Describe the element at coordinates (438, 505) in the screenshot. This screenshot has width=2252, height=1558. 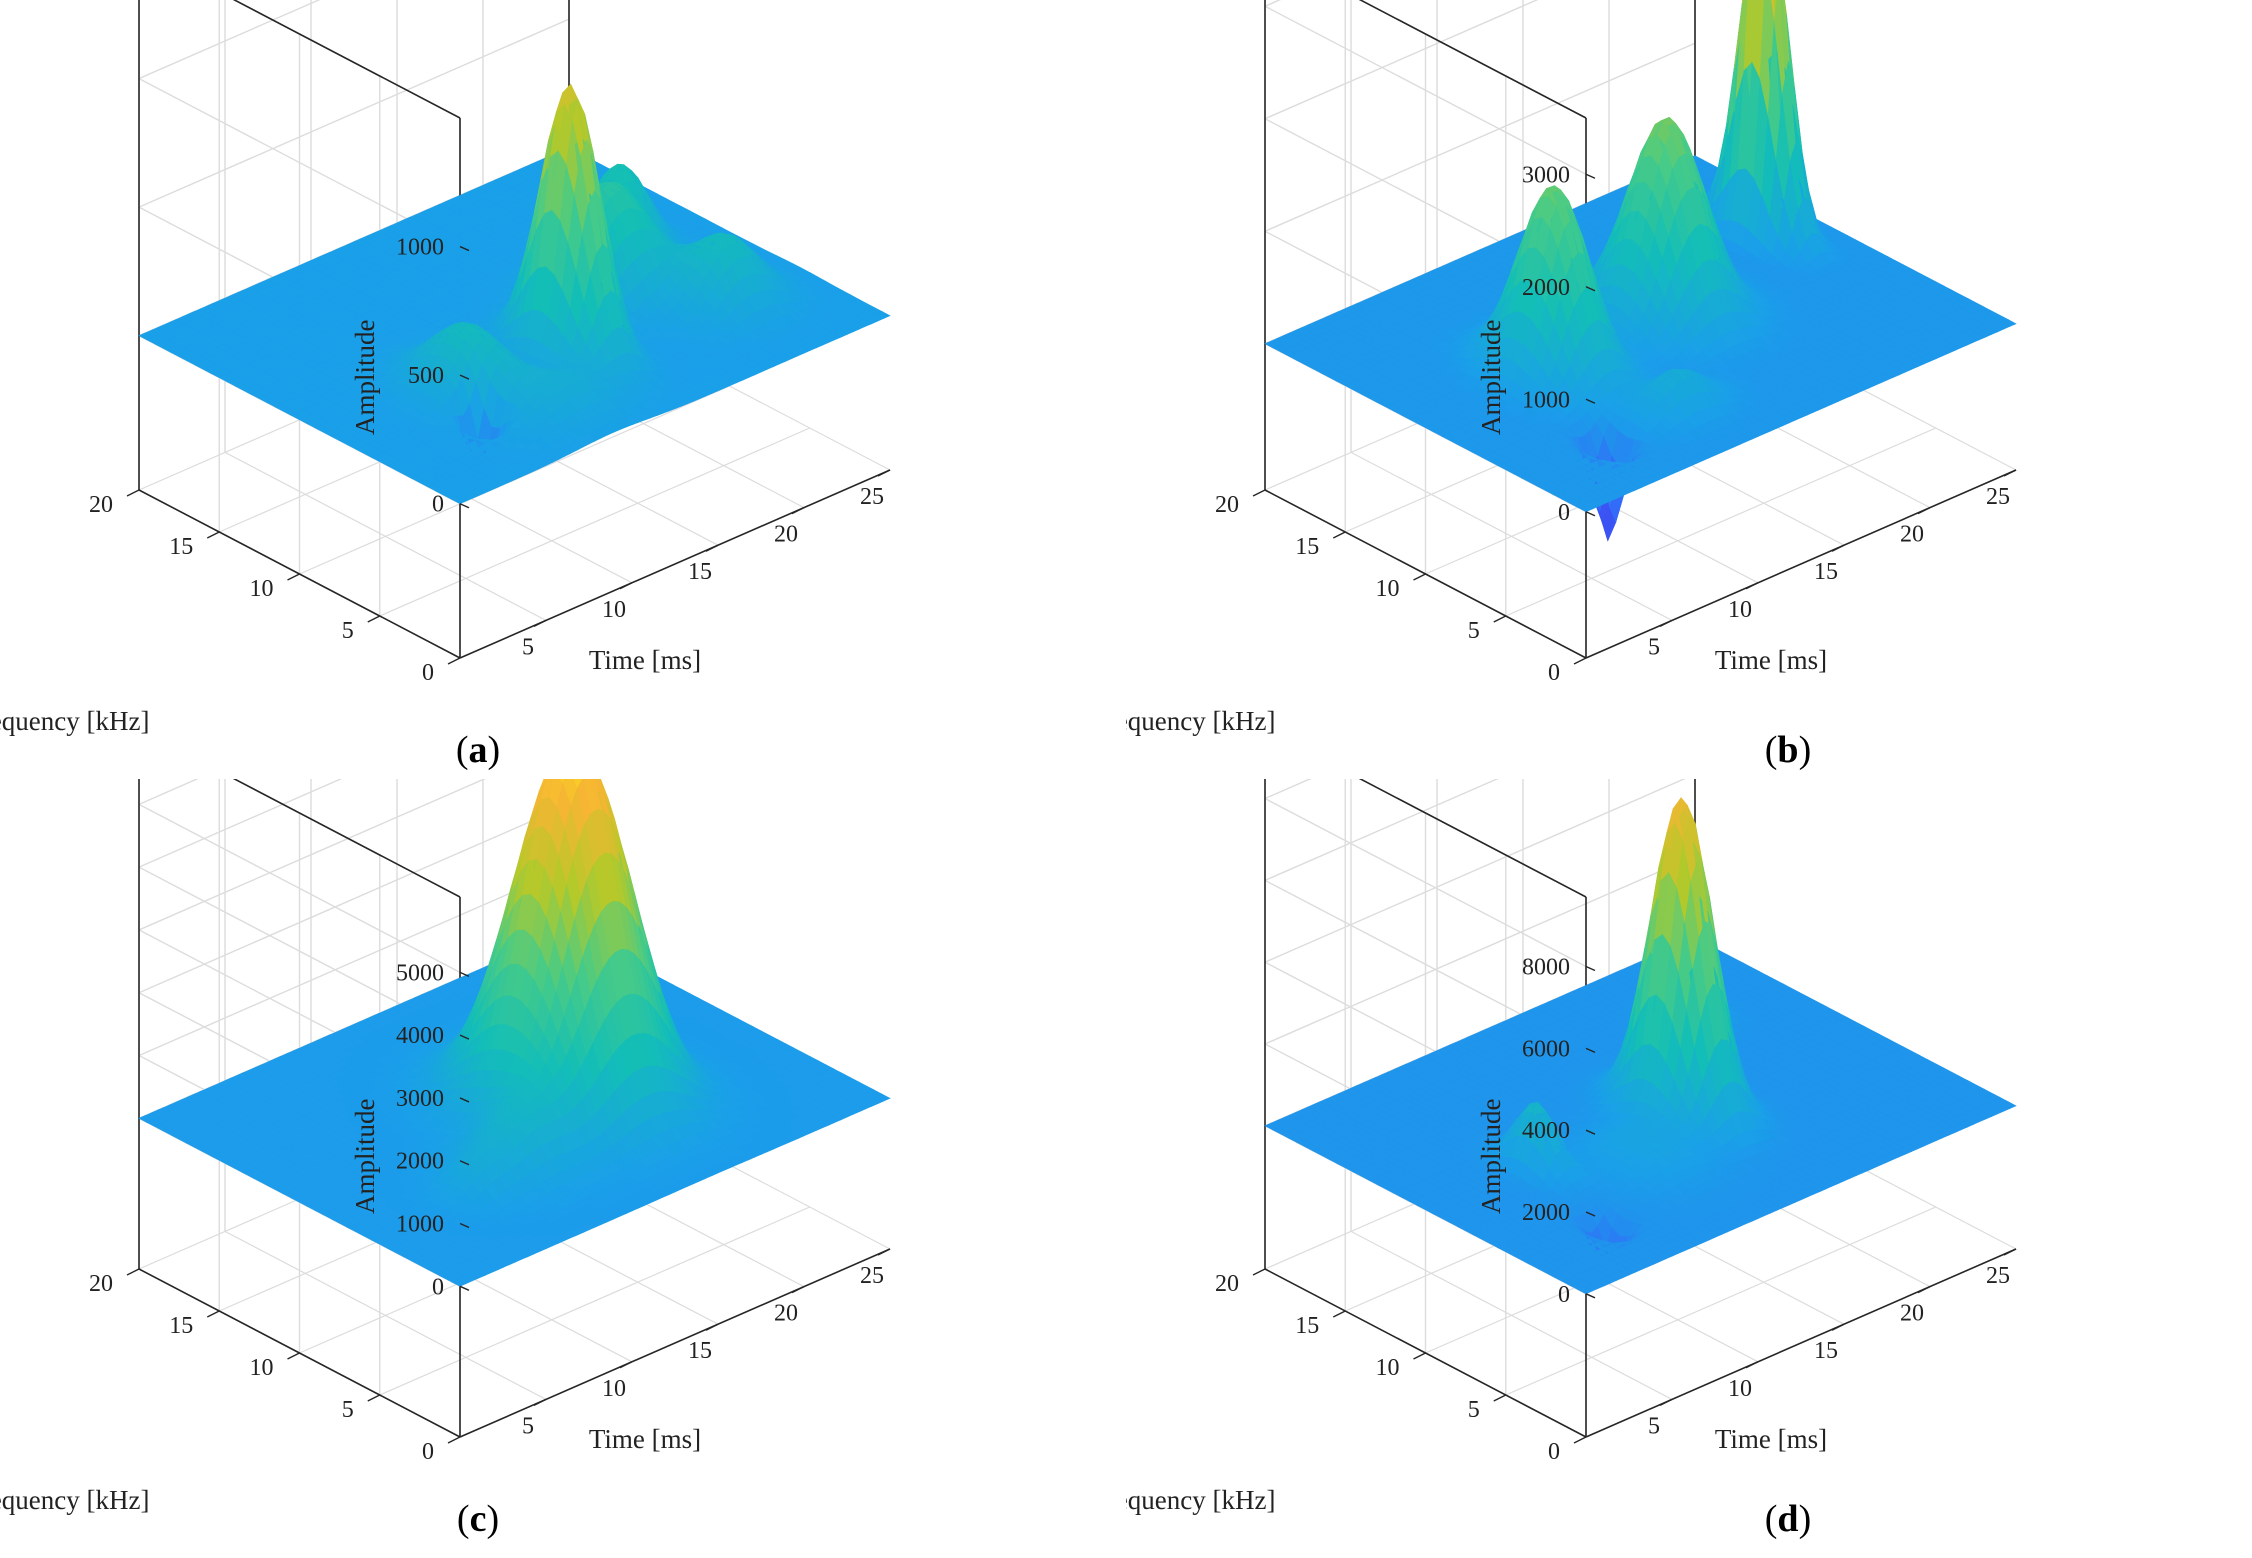
I see `z-tick-label-0: 0` at that location.